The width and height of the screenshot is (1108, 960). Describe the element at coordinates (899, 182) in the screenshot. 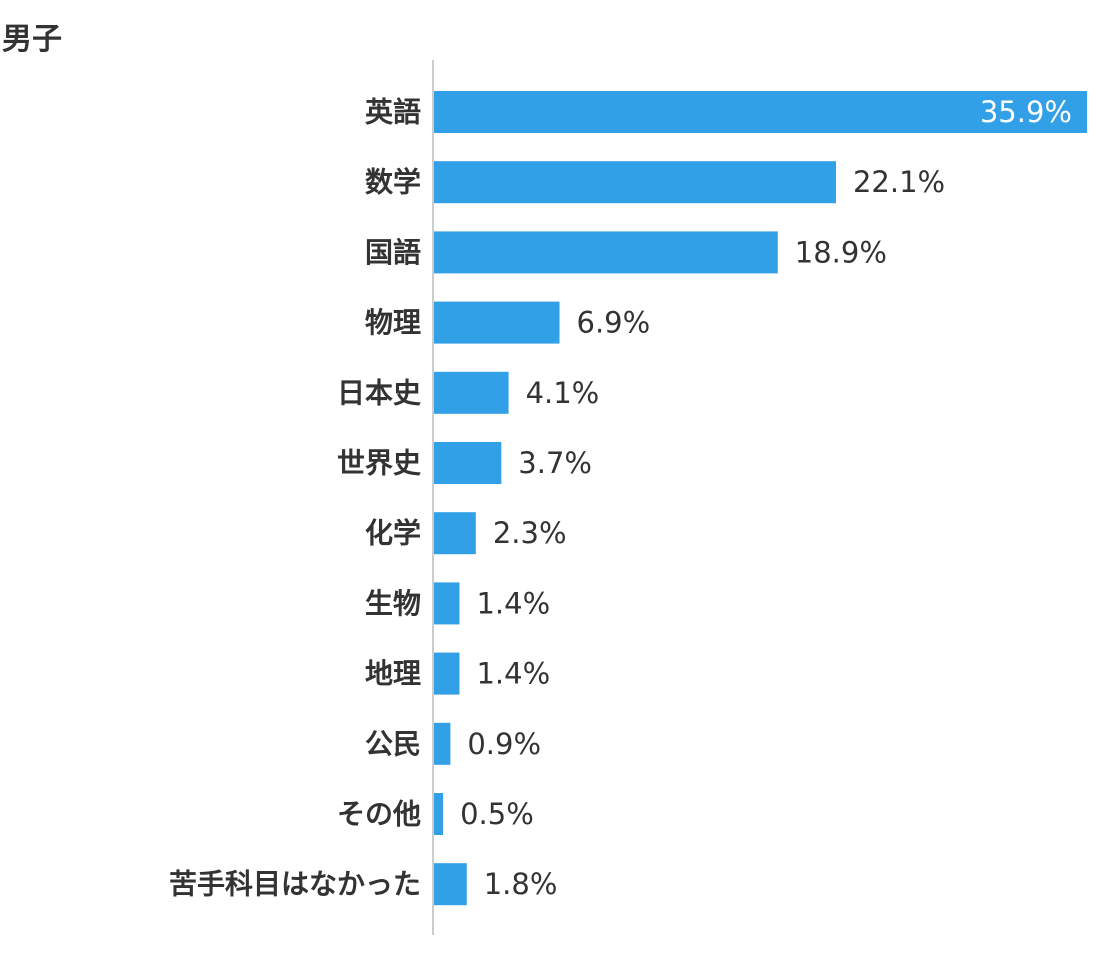

I see `value-label: 22.1%` at that location.